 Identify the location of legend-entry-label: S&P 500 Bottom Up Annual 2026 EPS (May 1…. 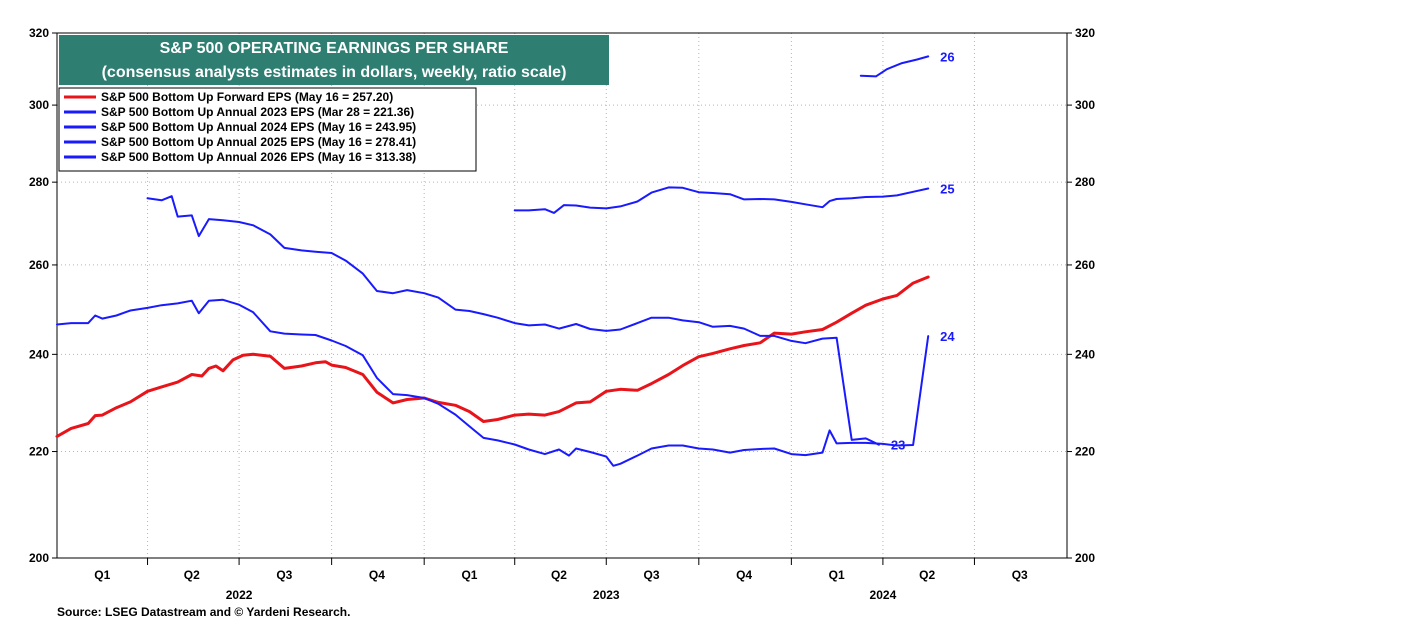
(258, 157).